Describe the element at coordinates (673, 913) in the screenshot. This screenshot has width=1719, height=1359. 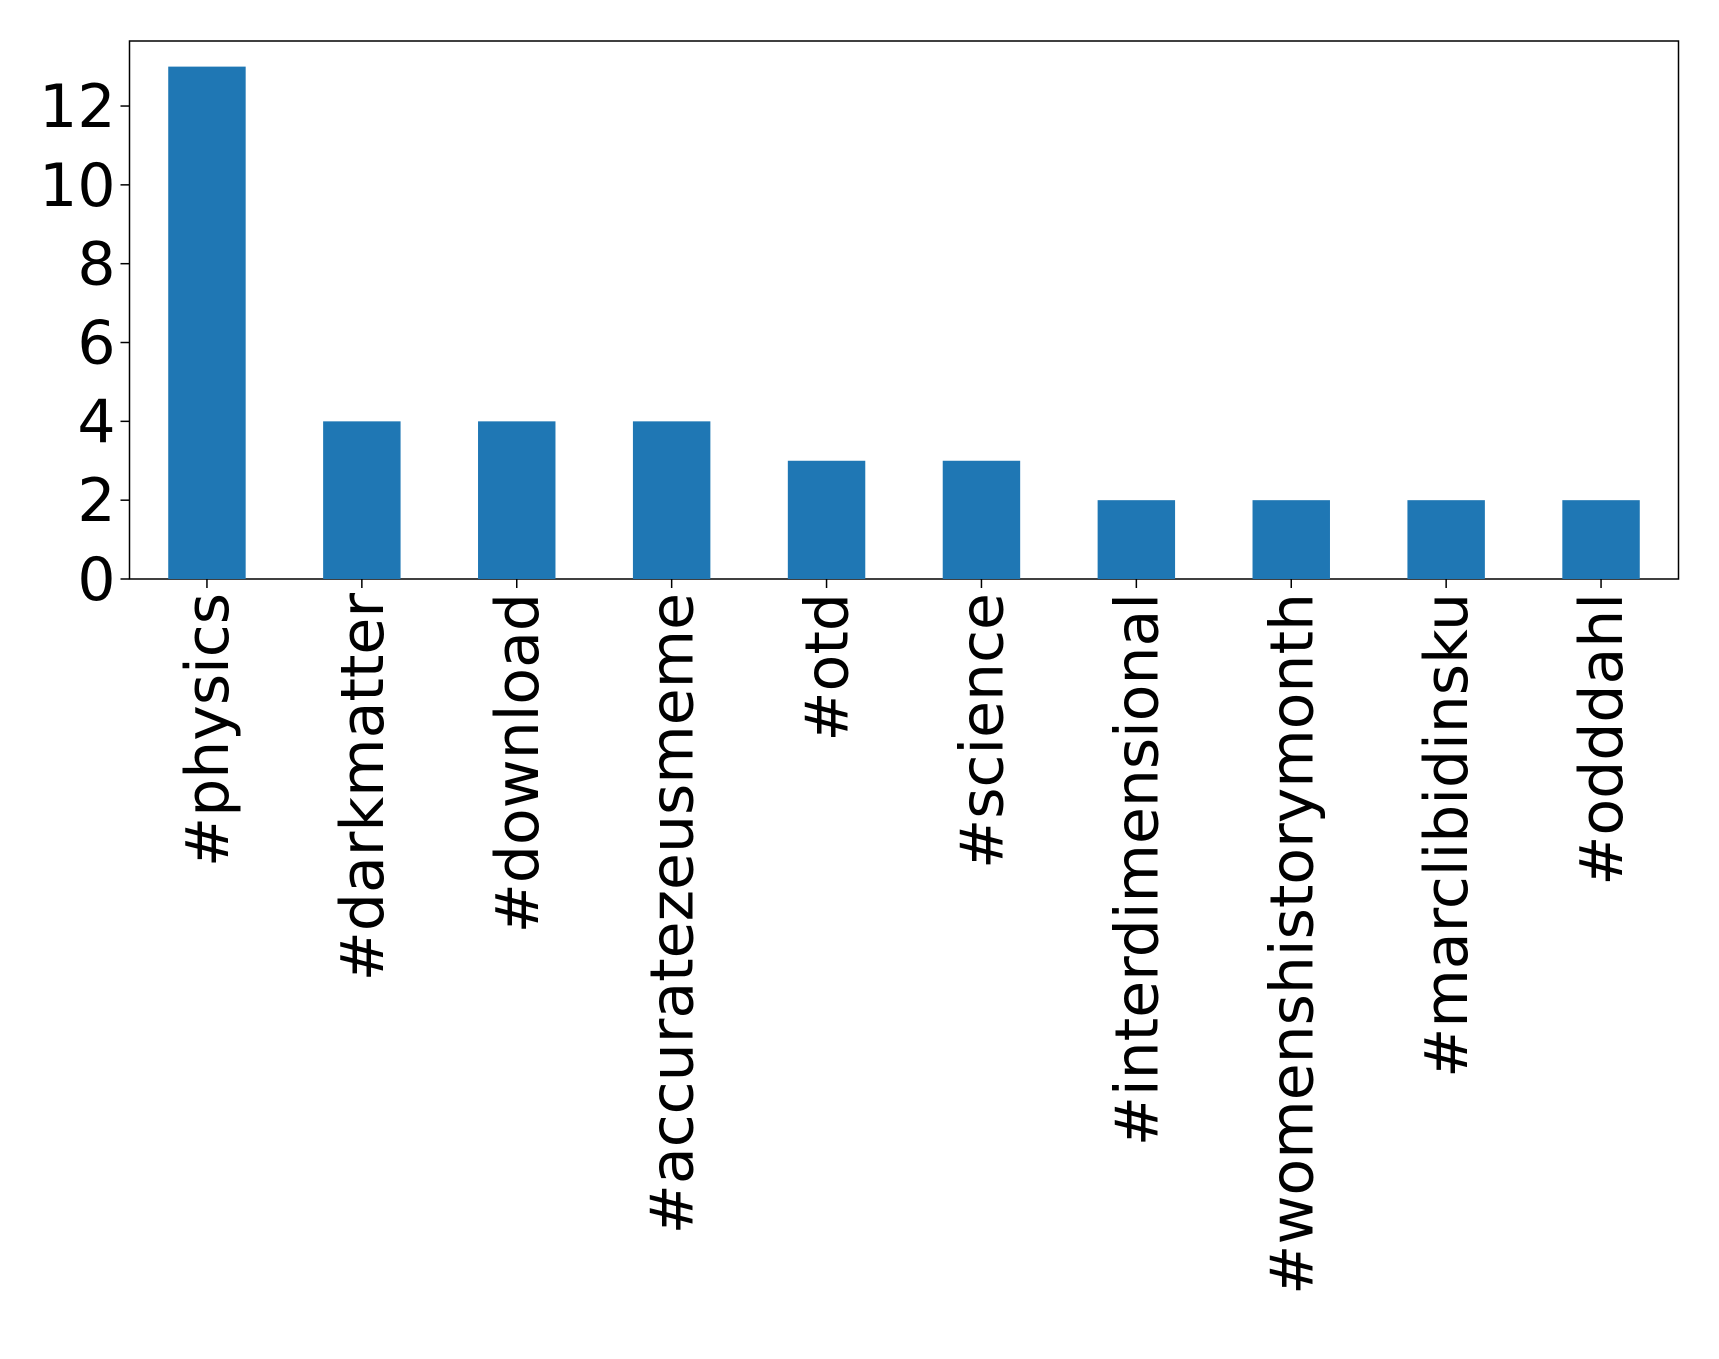
I see `x-tick-label: #accuratezeusmeme` at that location.